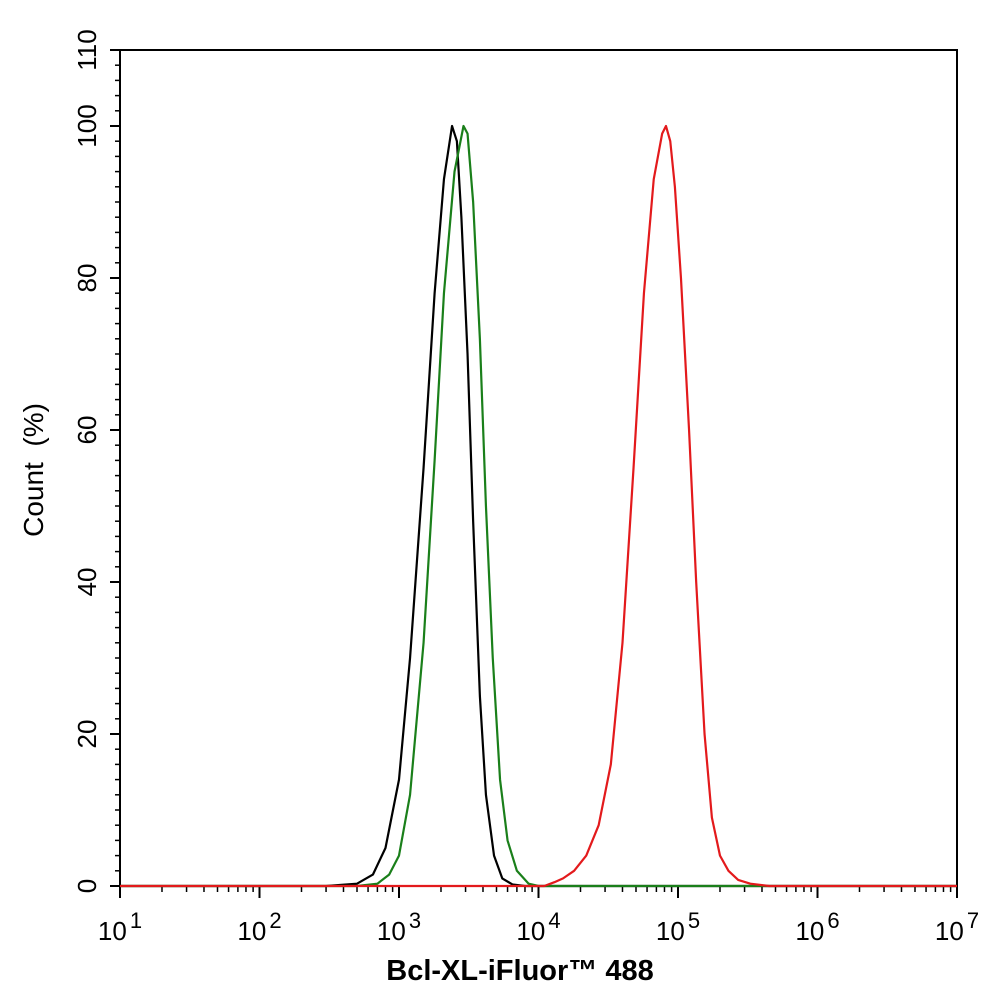  Describe the element at coordinates (96, 461) in the screenshot. I see `y-axis: 0 20 40 60 80 100 110` at that location.